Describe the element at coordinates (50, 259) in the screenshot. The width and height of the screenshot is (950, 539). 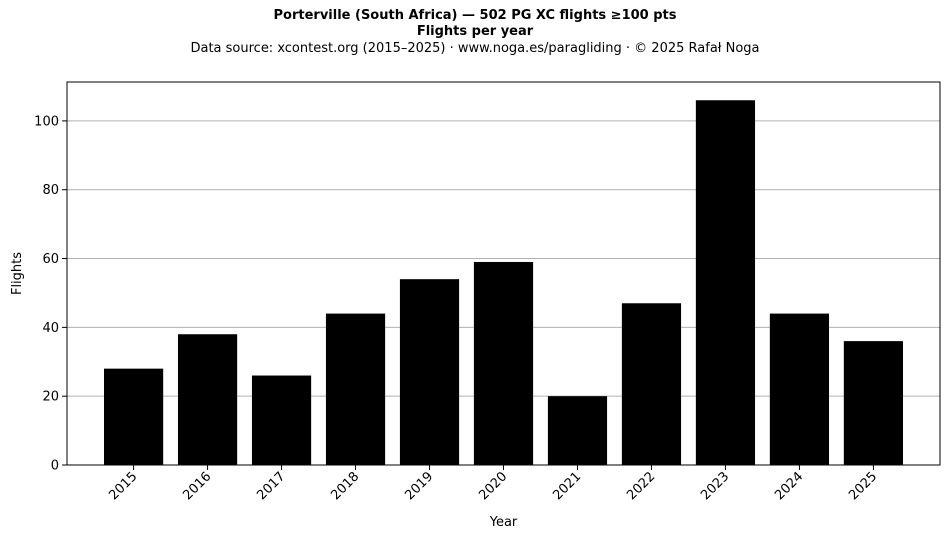
I see `y-tick-label: 60` at that location.